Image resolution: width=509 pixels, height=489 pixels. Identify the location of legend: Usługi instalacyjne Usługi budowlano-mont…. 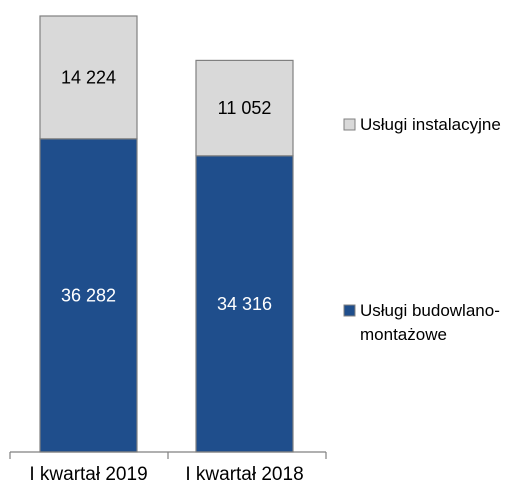
(422, 229).